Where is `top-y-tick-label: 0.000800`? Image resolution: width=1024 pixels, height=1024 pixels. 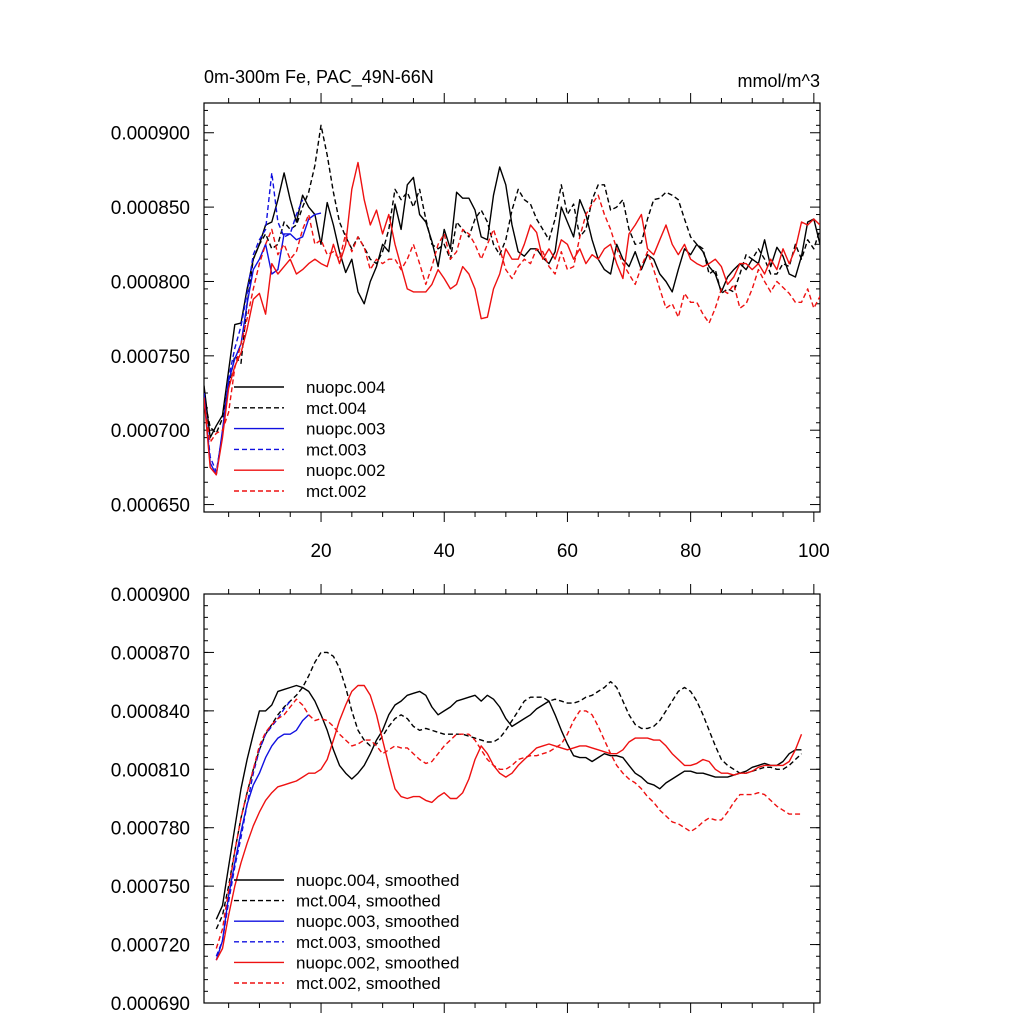
top-y-tick-label: 0.000800 is located at coordinates (150, 282).